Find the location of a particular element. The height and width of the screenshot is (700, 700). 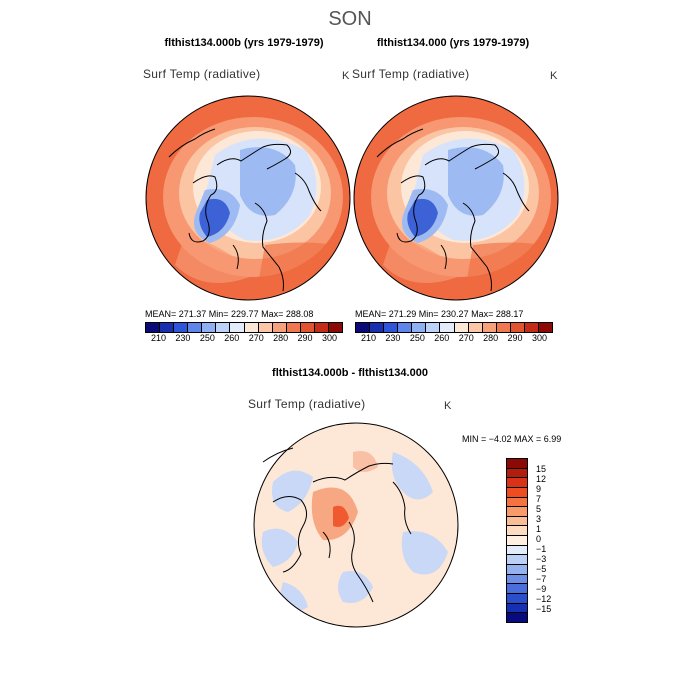

diff-colorbar-tick-label: 7 is located at coordinates (539, 499).